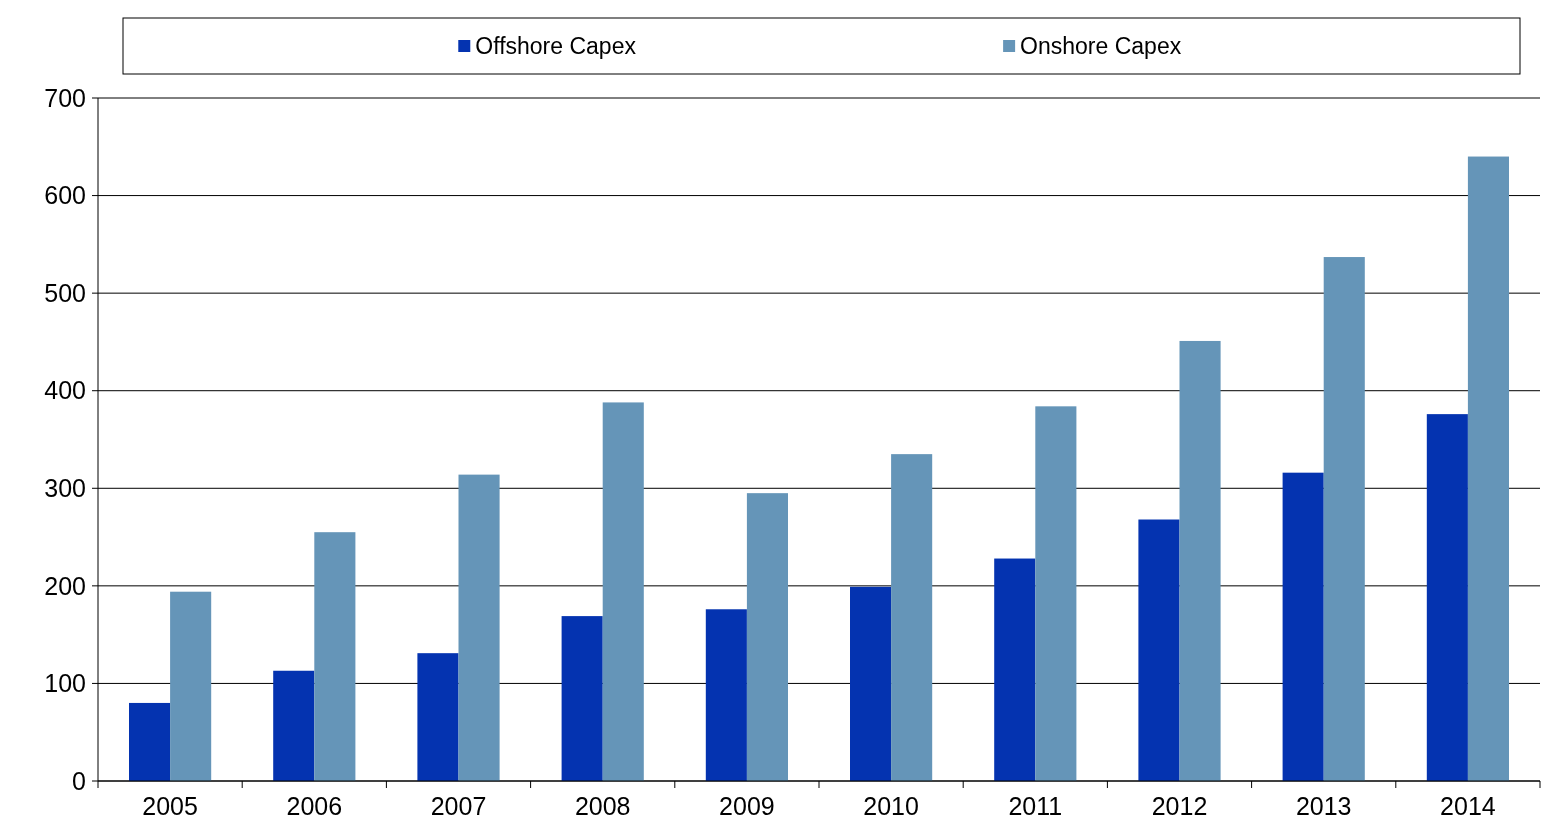  Describe the element at coordinates (79, 780) in the screenshot. I see `y-tick-label: 0` at that location.